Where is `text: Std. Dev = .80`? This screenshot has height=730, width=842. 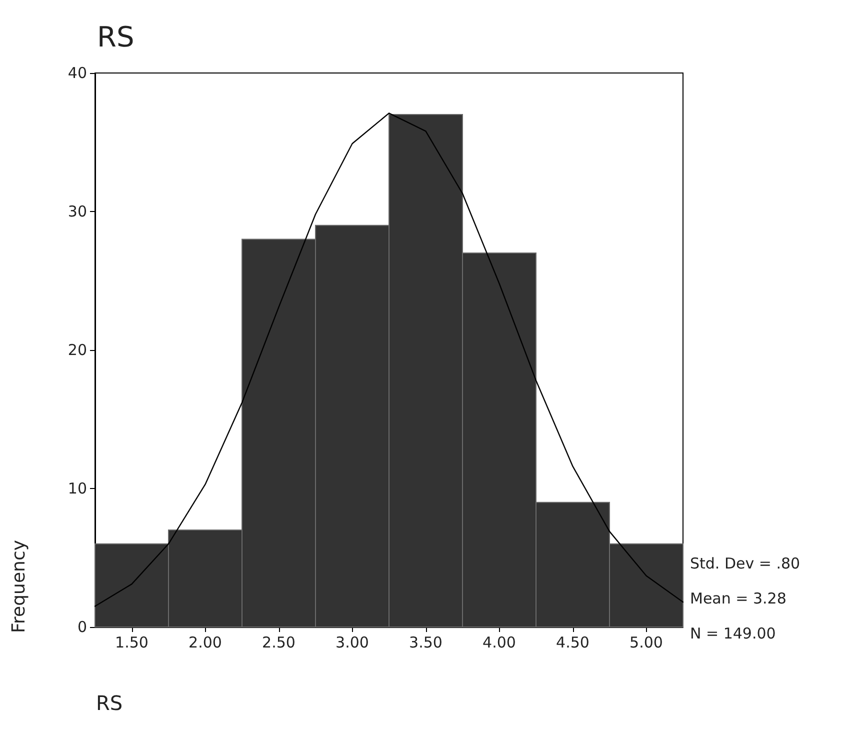
text: Std. Dev = .80 is located at coordinates (745, 563).